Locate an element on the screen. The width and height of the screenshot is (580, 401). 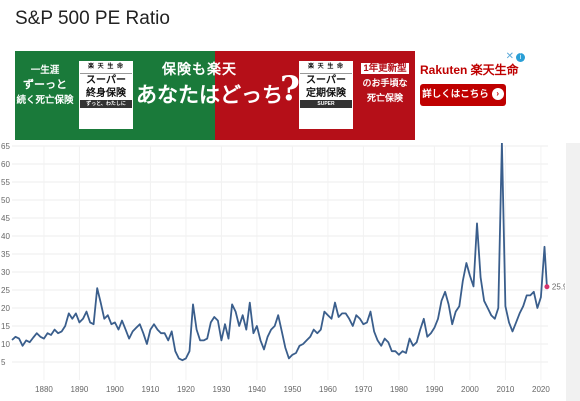
card-foot: SUPER is located at coordinates (326, 104).